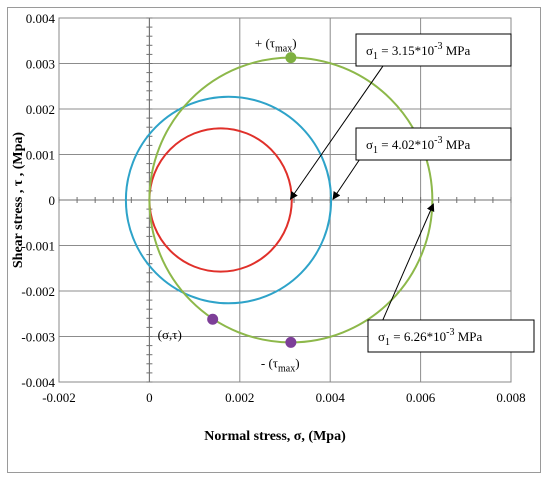  Describe the element at coordinates (421, 397) in the screenshot. I see `x-tick-label: 0.006` at that location.